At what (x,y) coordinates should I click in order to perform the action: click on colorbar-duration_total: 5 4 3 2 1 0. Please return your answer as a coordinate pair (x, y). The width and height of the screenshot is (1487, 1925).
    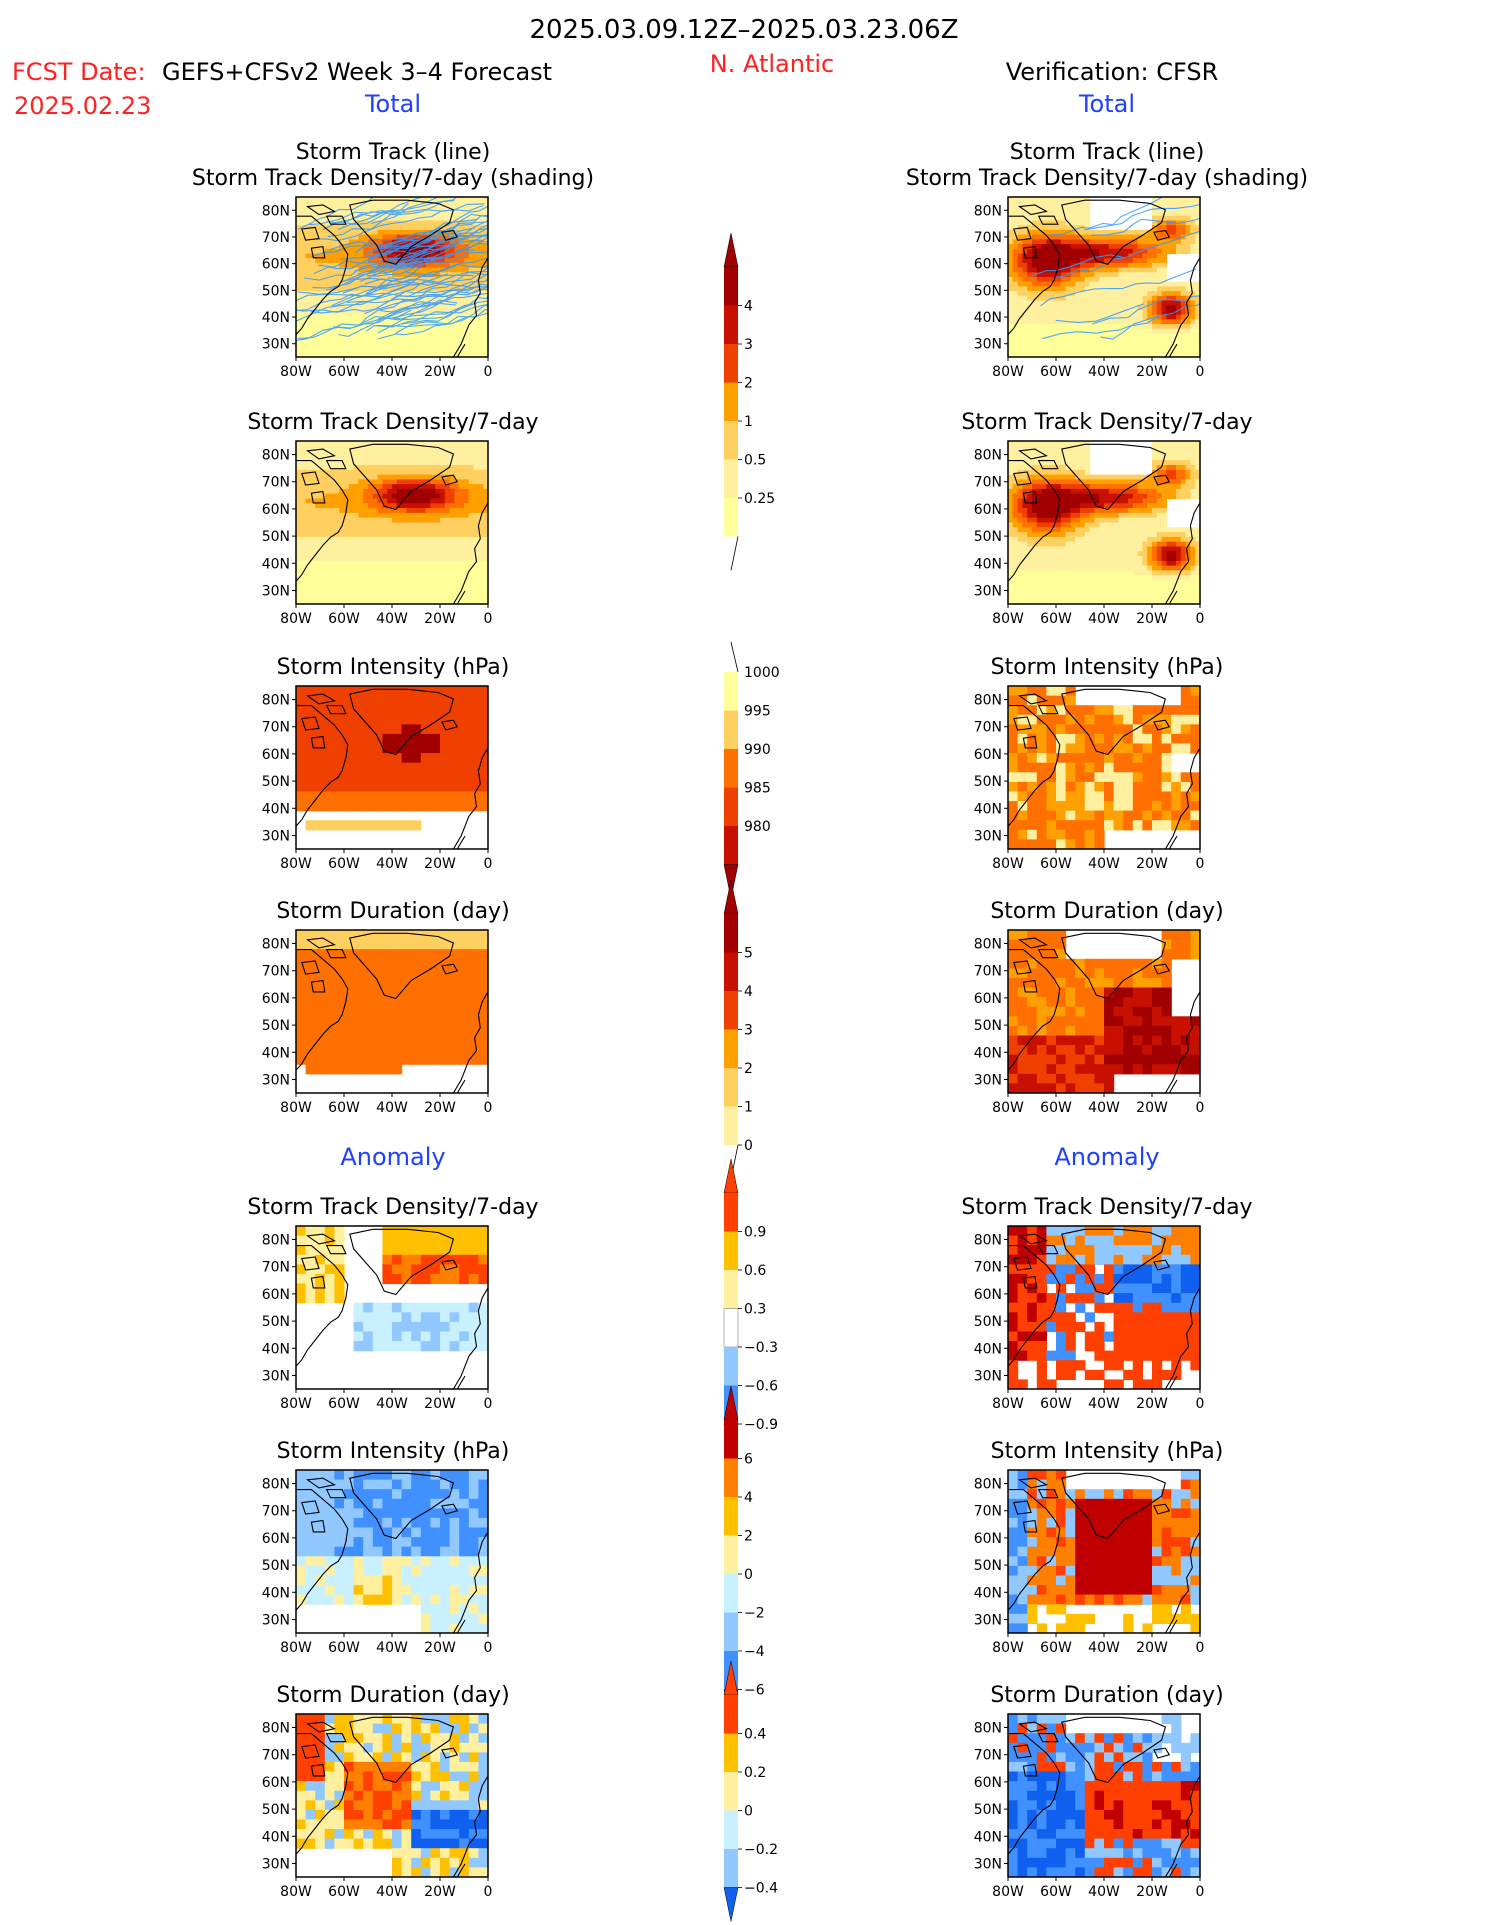
    Looking at the image, I should click on (738, 1029).